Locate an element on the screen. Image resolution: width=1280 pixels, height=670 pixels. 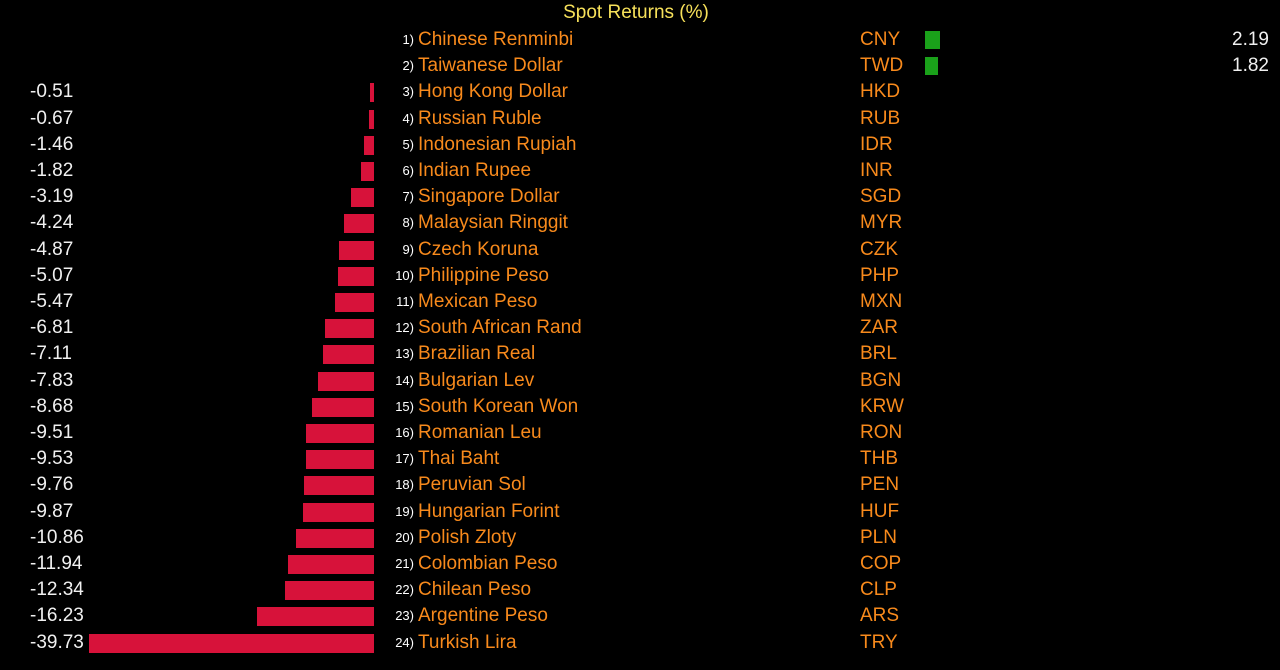
currency-code: KRW is located at coordinates (882, 406).